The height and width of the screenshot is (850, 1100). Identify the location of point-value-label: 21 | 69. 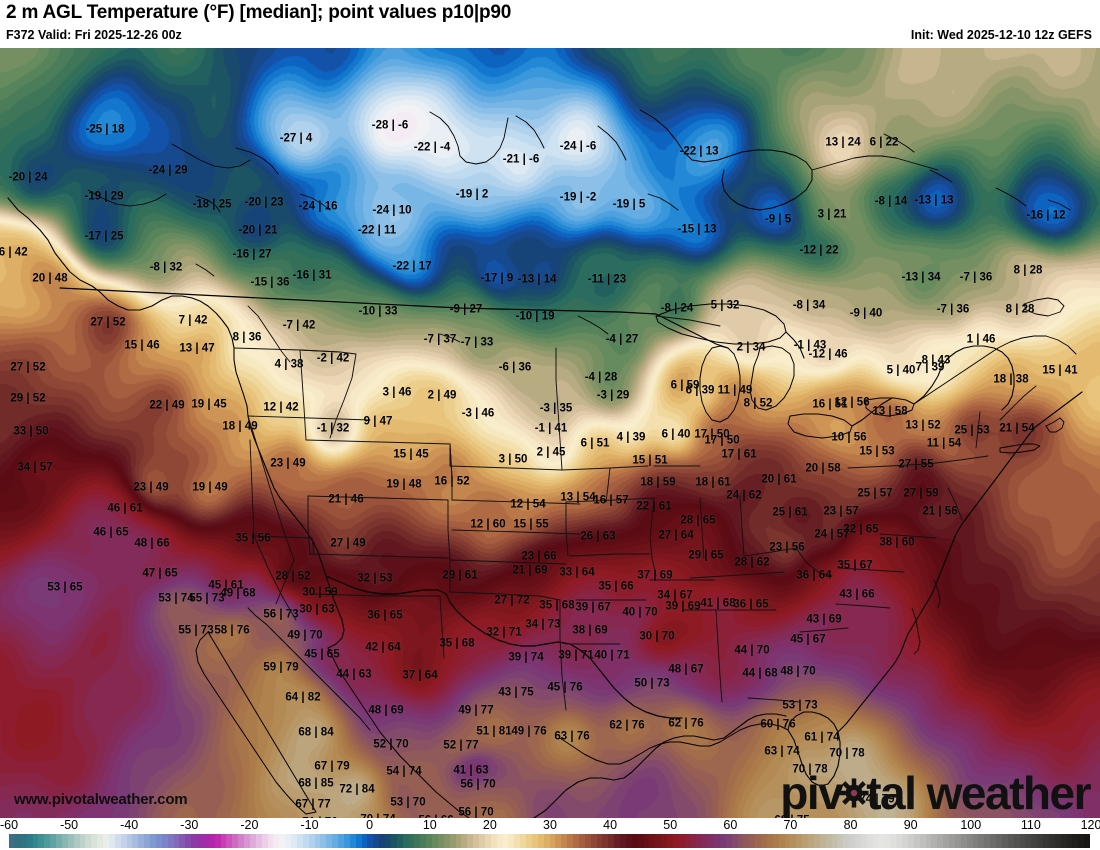
(530, 570).